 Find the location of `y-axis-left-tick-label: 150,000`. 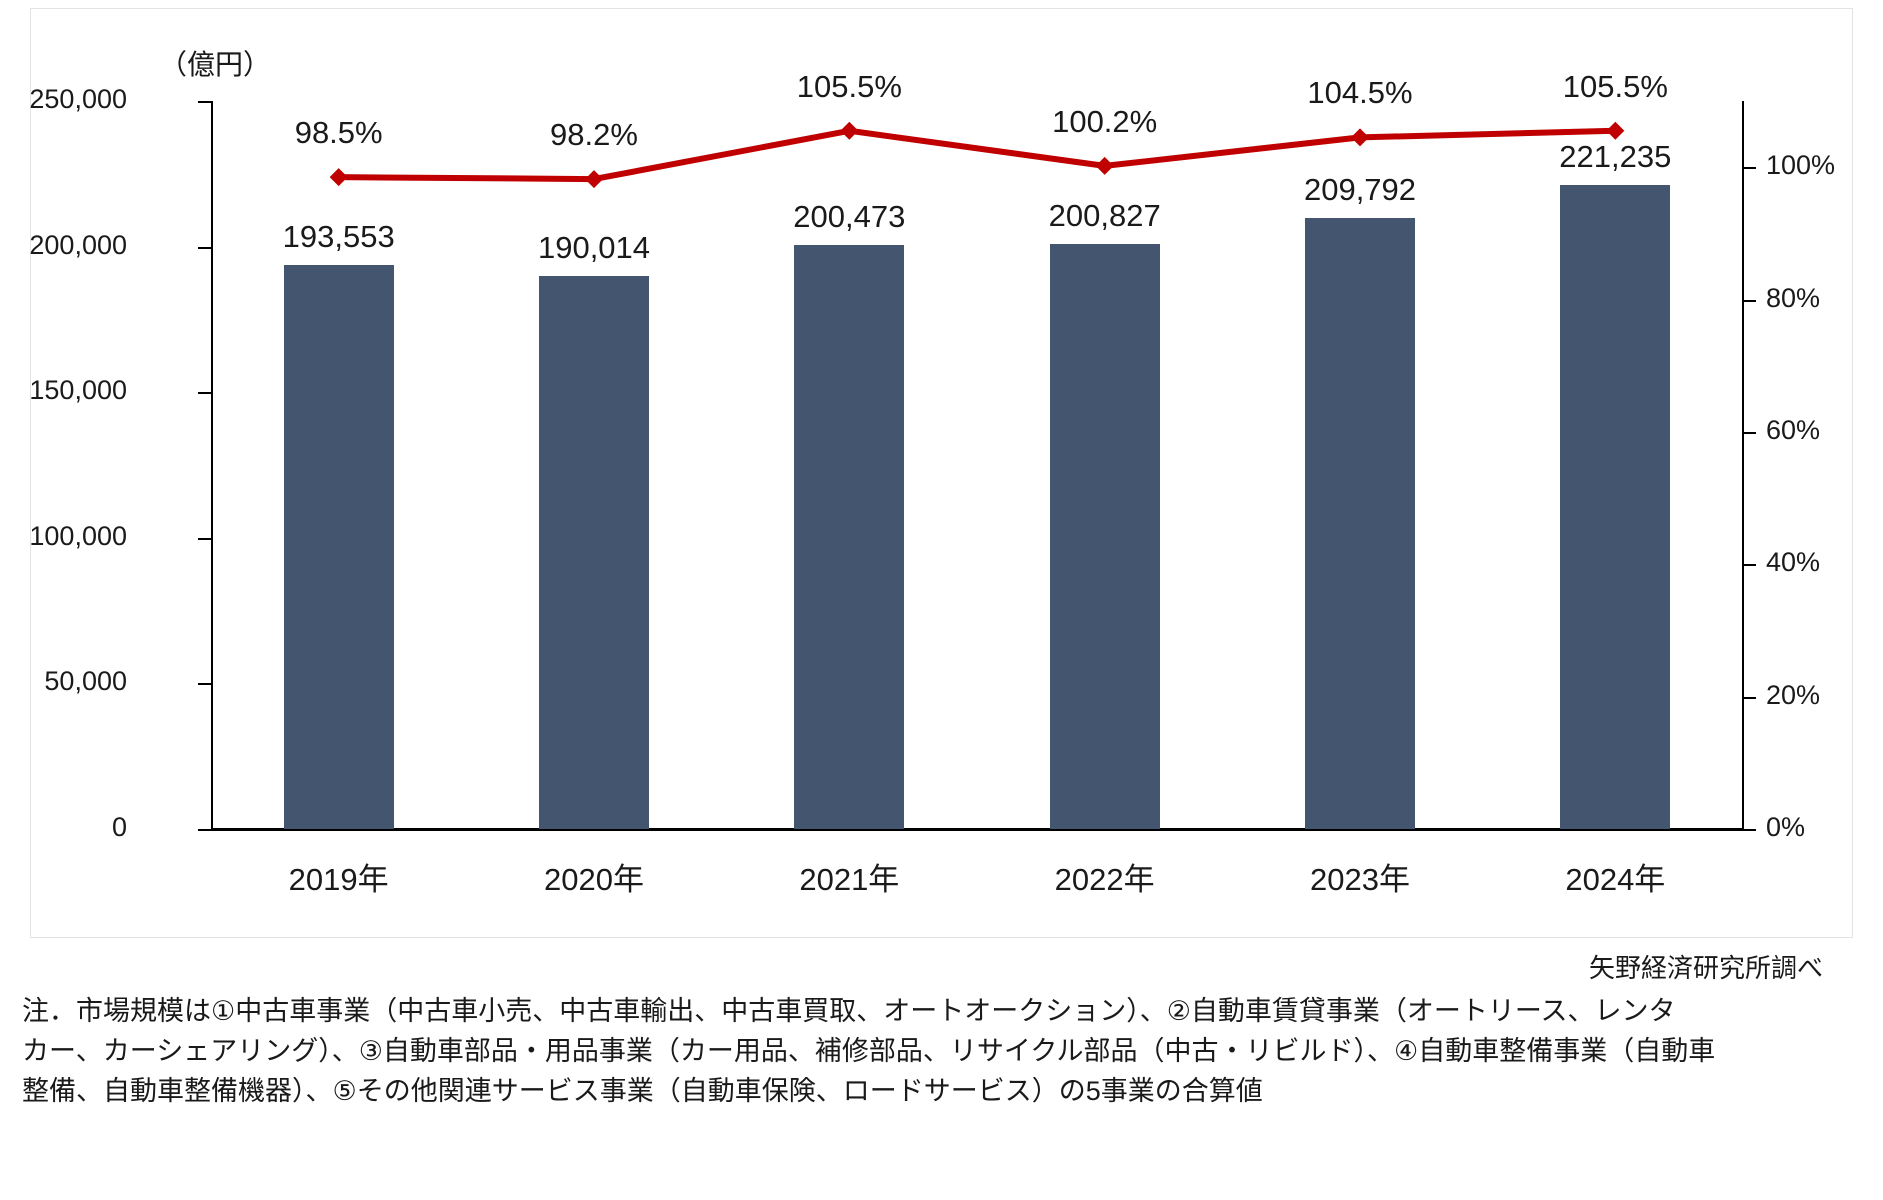

y-axis-left-tick-label: 150,000 is located at coordinates (78, 390).